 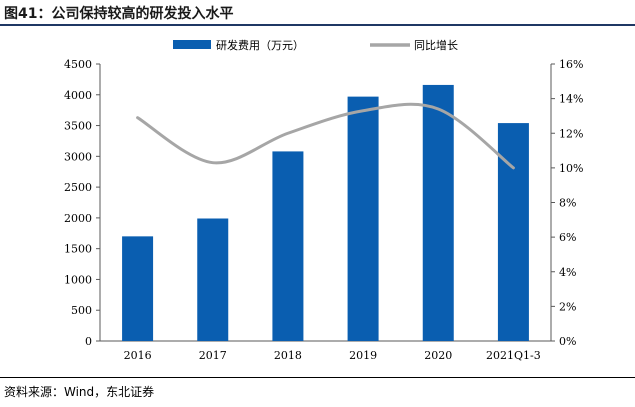 What do you see at coordinates (317, 377) in the screenshot?
I see `source-divider` at bounding box center [317, 377].